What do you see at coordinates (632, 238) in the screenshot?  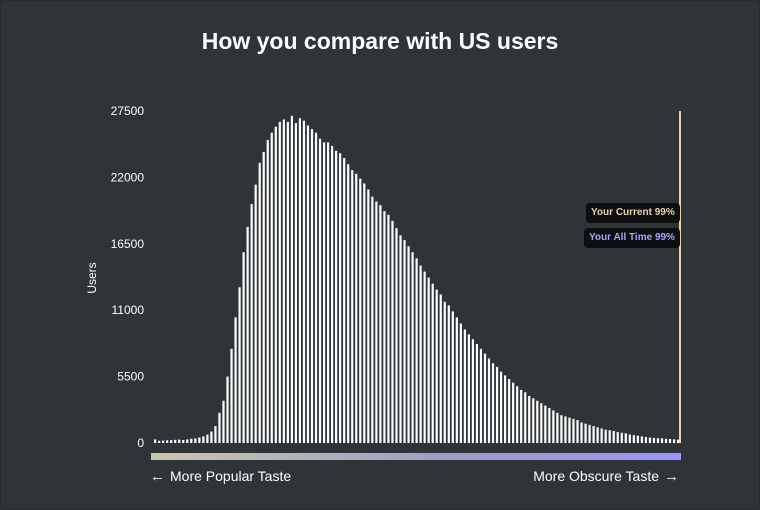 I see `alltime-percentile-tooltip: Your All Time 99%` at bounding box center [632, 238].